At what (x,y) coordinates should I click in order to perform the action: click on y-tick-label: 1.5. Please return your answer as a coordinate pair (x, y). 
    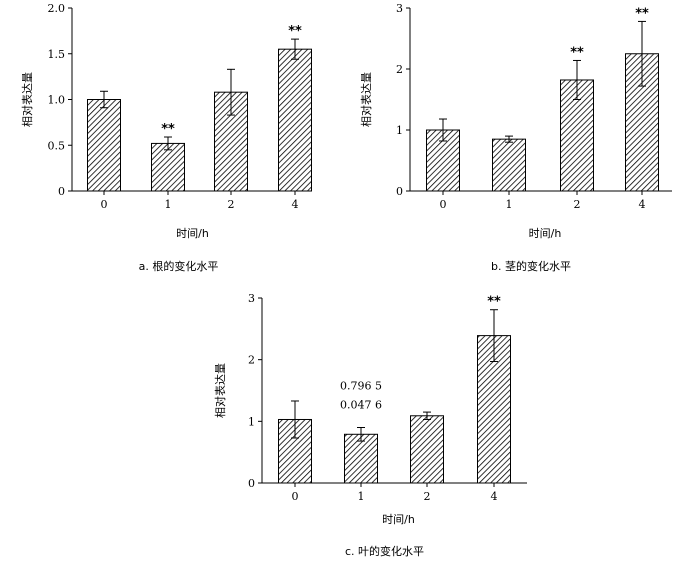
    Looking at the image, I should click on (57, 54).